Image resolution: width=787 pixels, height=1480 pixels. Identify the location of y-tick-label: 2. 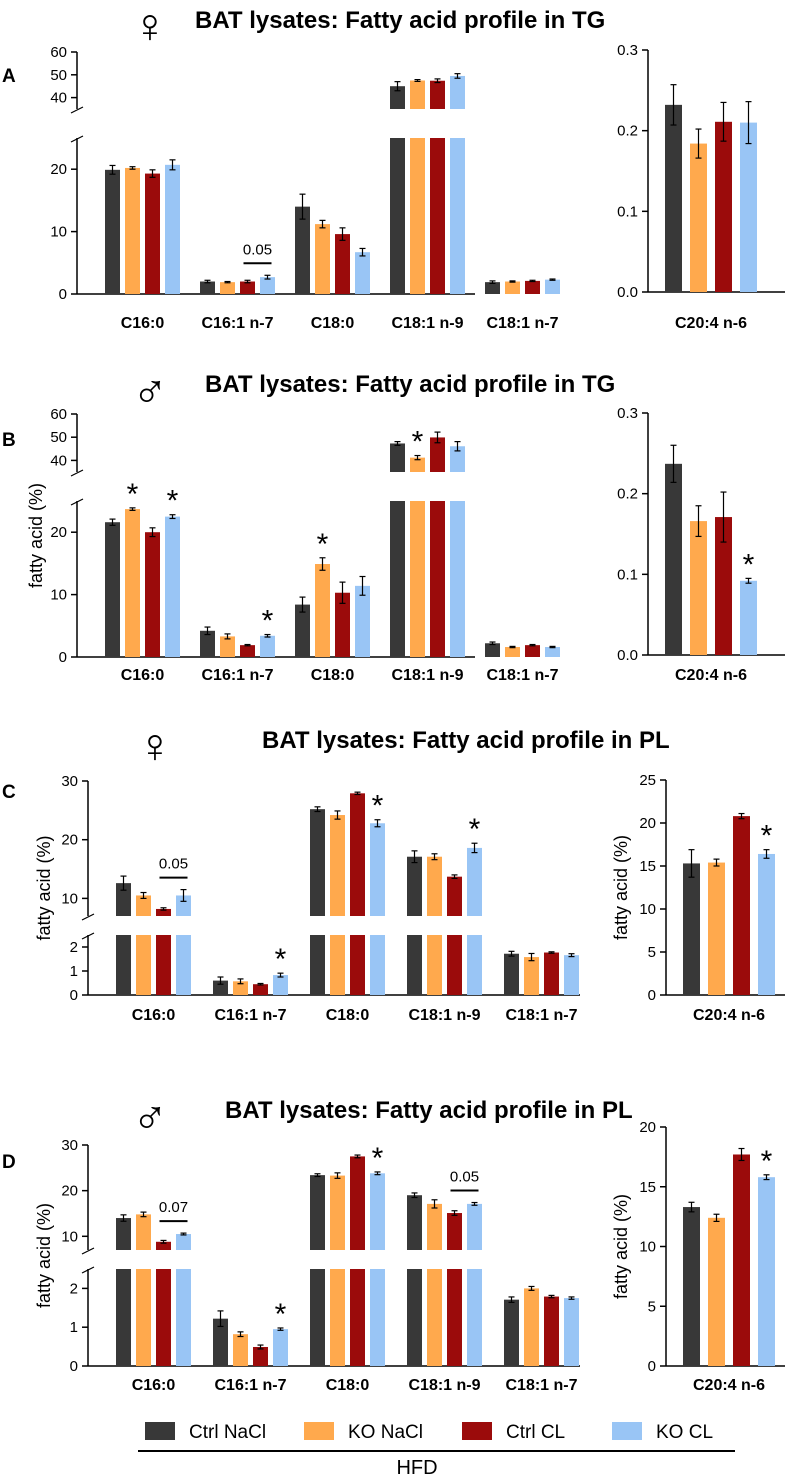
(74, 1288).